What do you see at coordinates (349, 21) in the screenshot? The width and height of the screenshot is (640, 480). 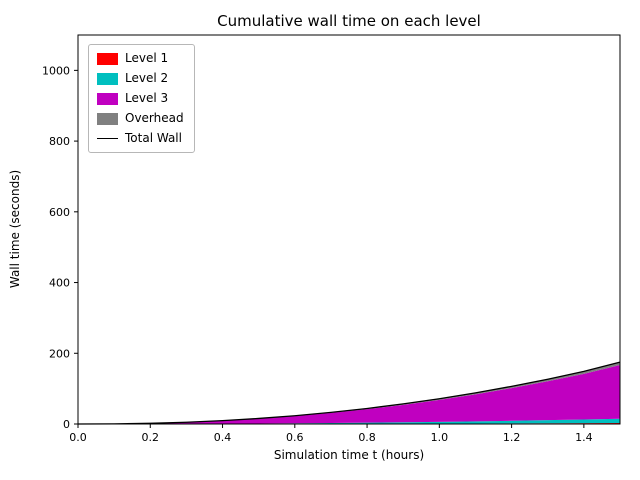 I see `chart-title: Cumulative wall time on each level` at bounding box center [349, 21].